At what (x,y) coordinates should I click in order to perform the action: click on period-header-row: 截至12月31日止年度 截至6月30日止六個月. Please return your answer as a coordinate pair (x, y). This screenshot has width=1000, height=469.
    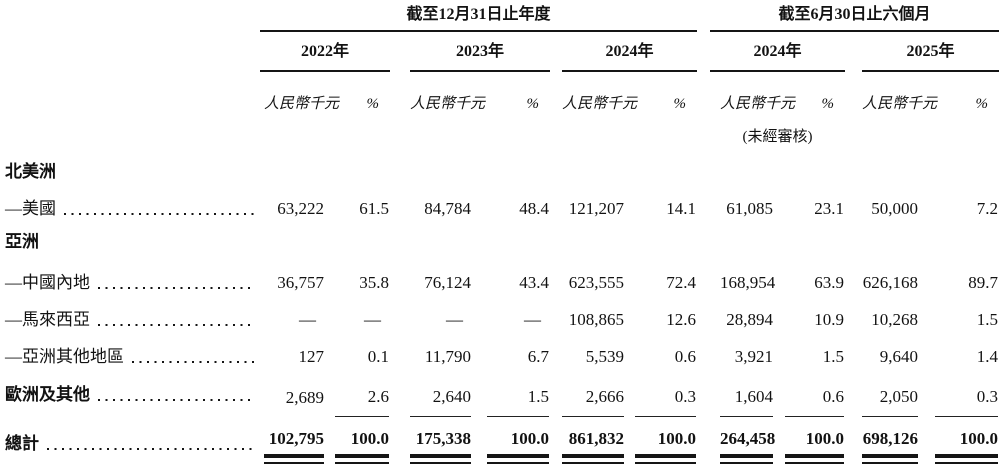
    Looking at the image, I should click on (501, 16).